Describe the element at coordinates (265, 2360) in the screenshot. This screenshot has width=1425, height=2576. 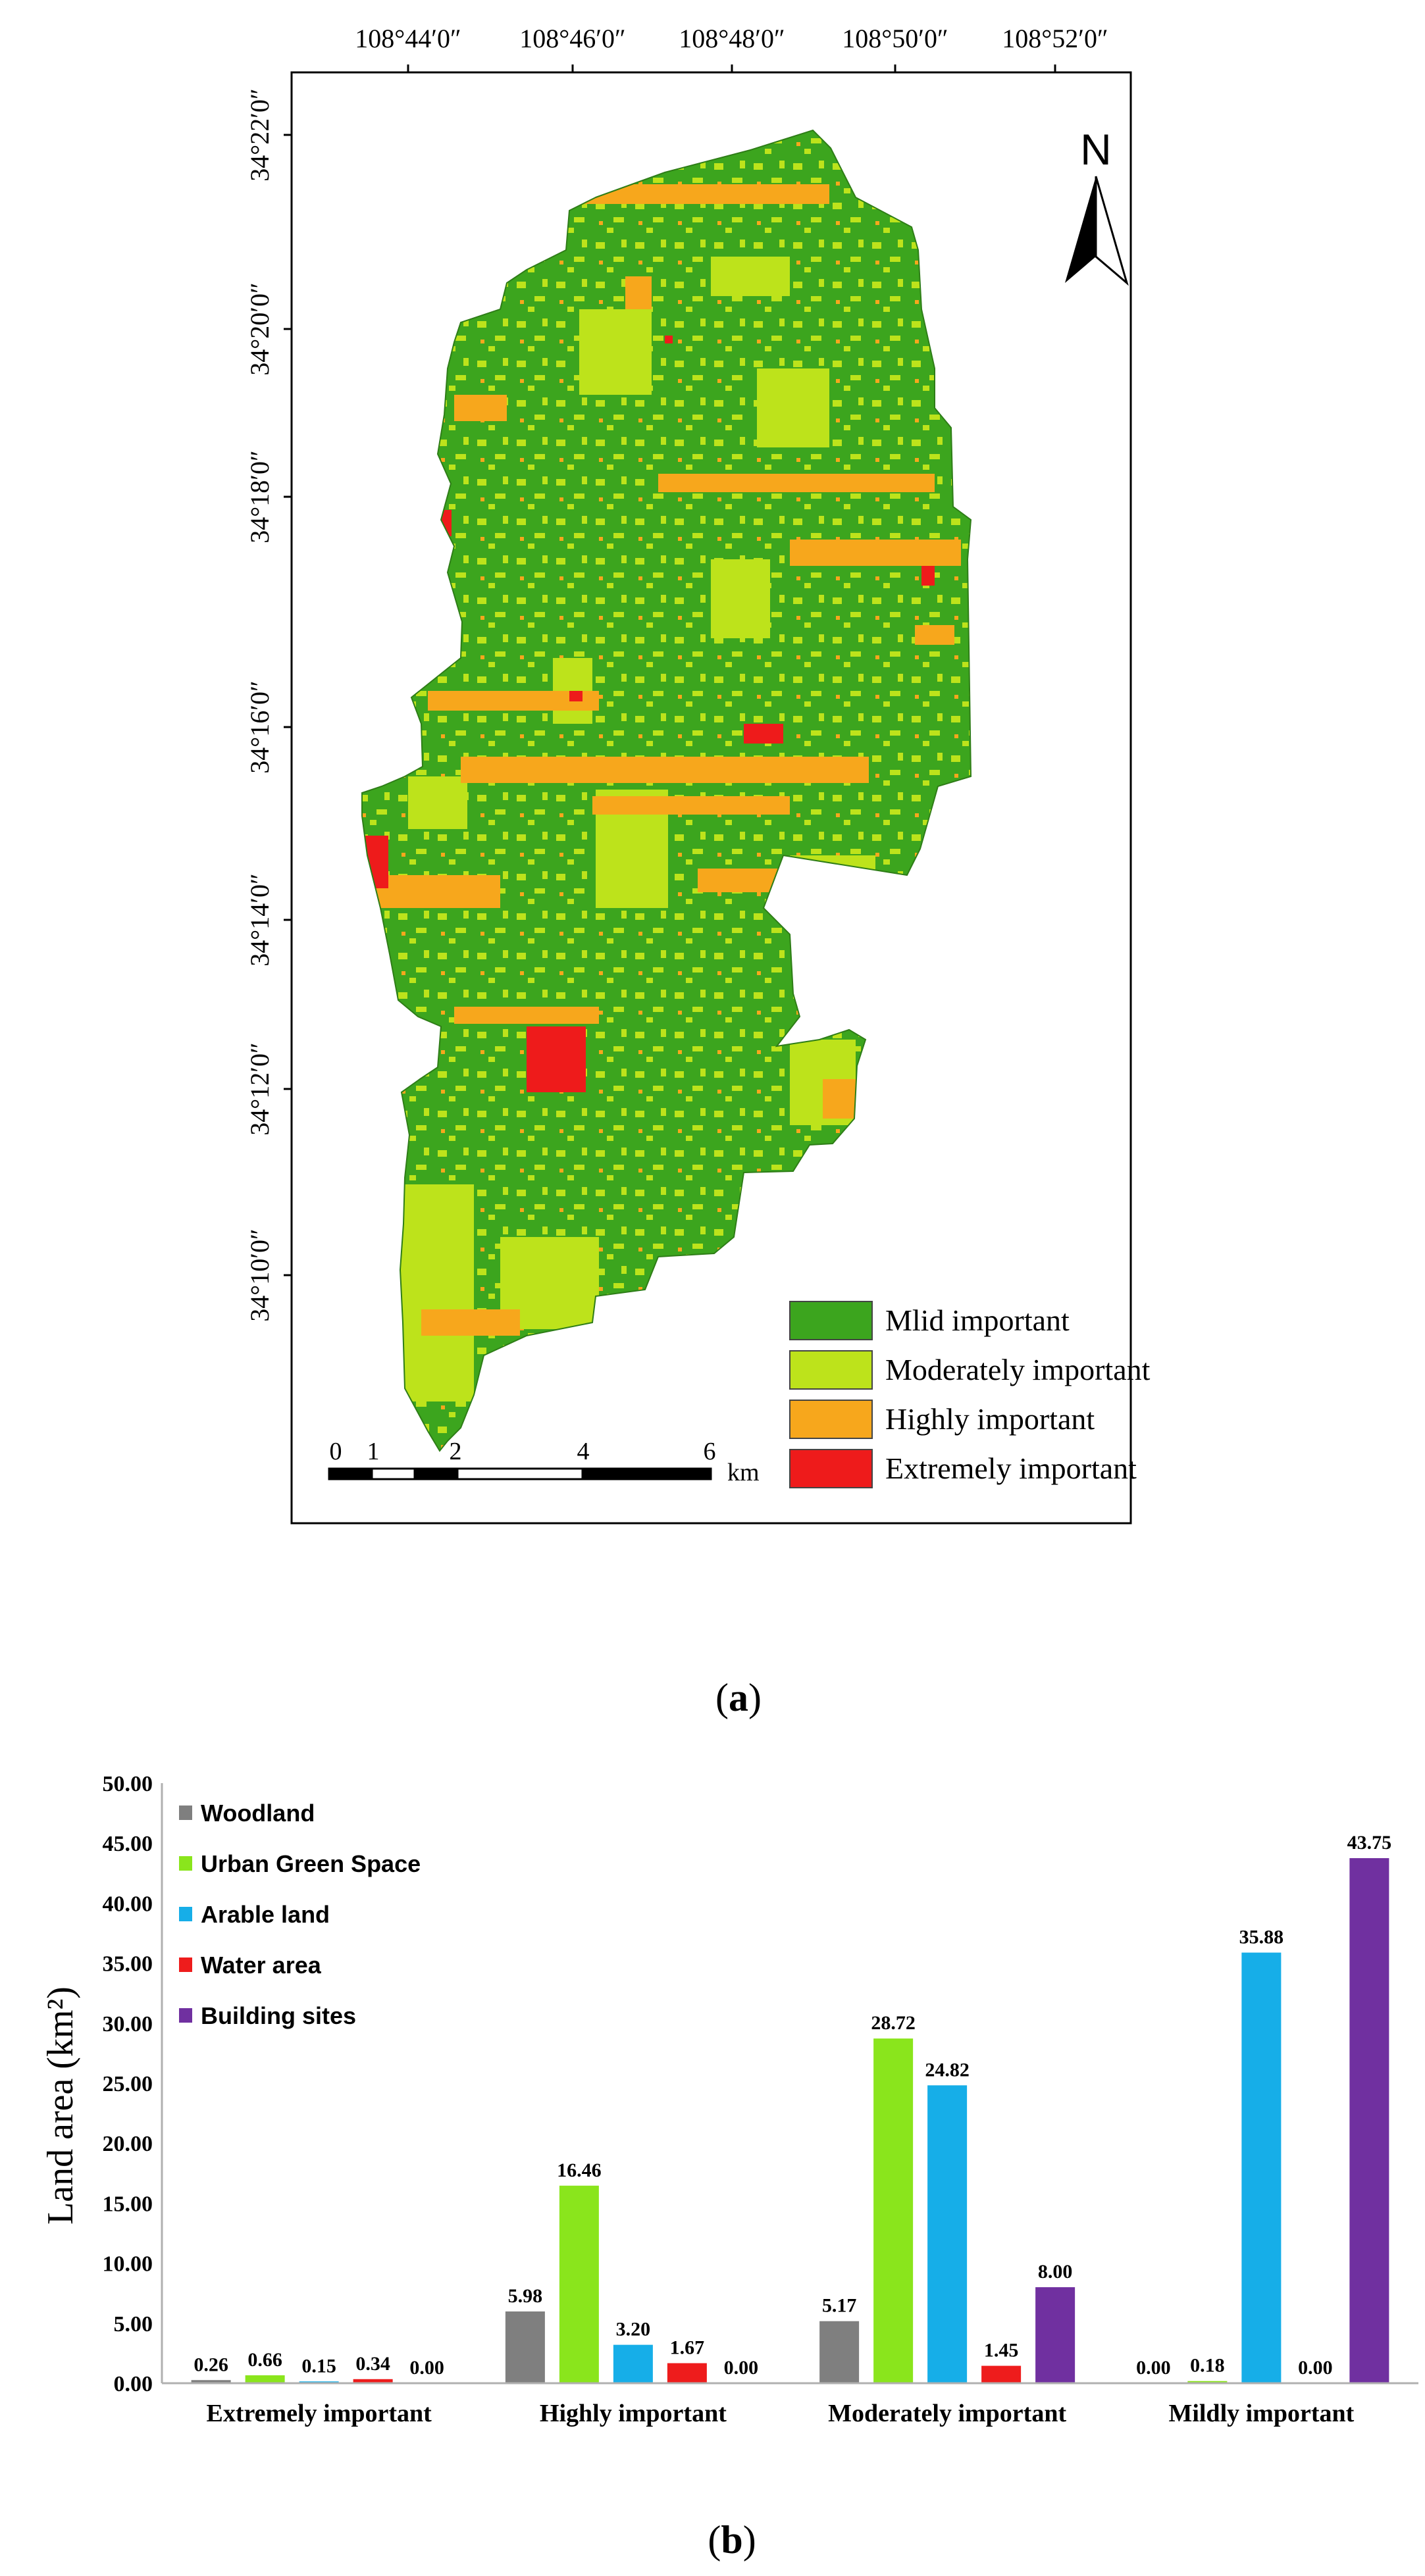
I see `bar-value-label: 0.66` at that location.